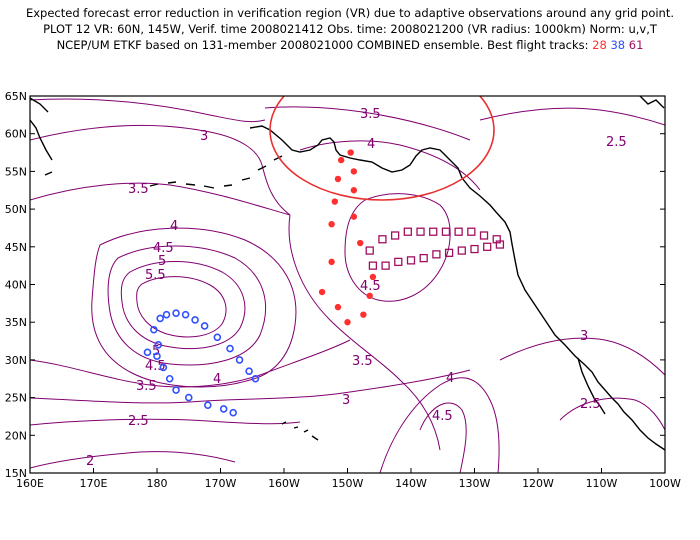  I want to click on y-tick-label: 45N, so click(16, 247).